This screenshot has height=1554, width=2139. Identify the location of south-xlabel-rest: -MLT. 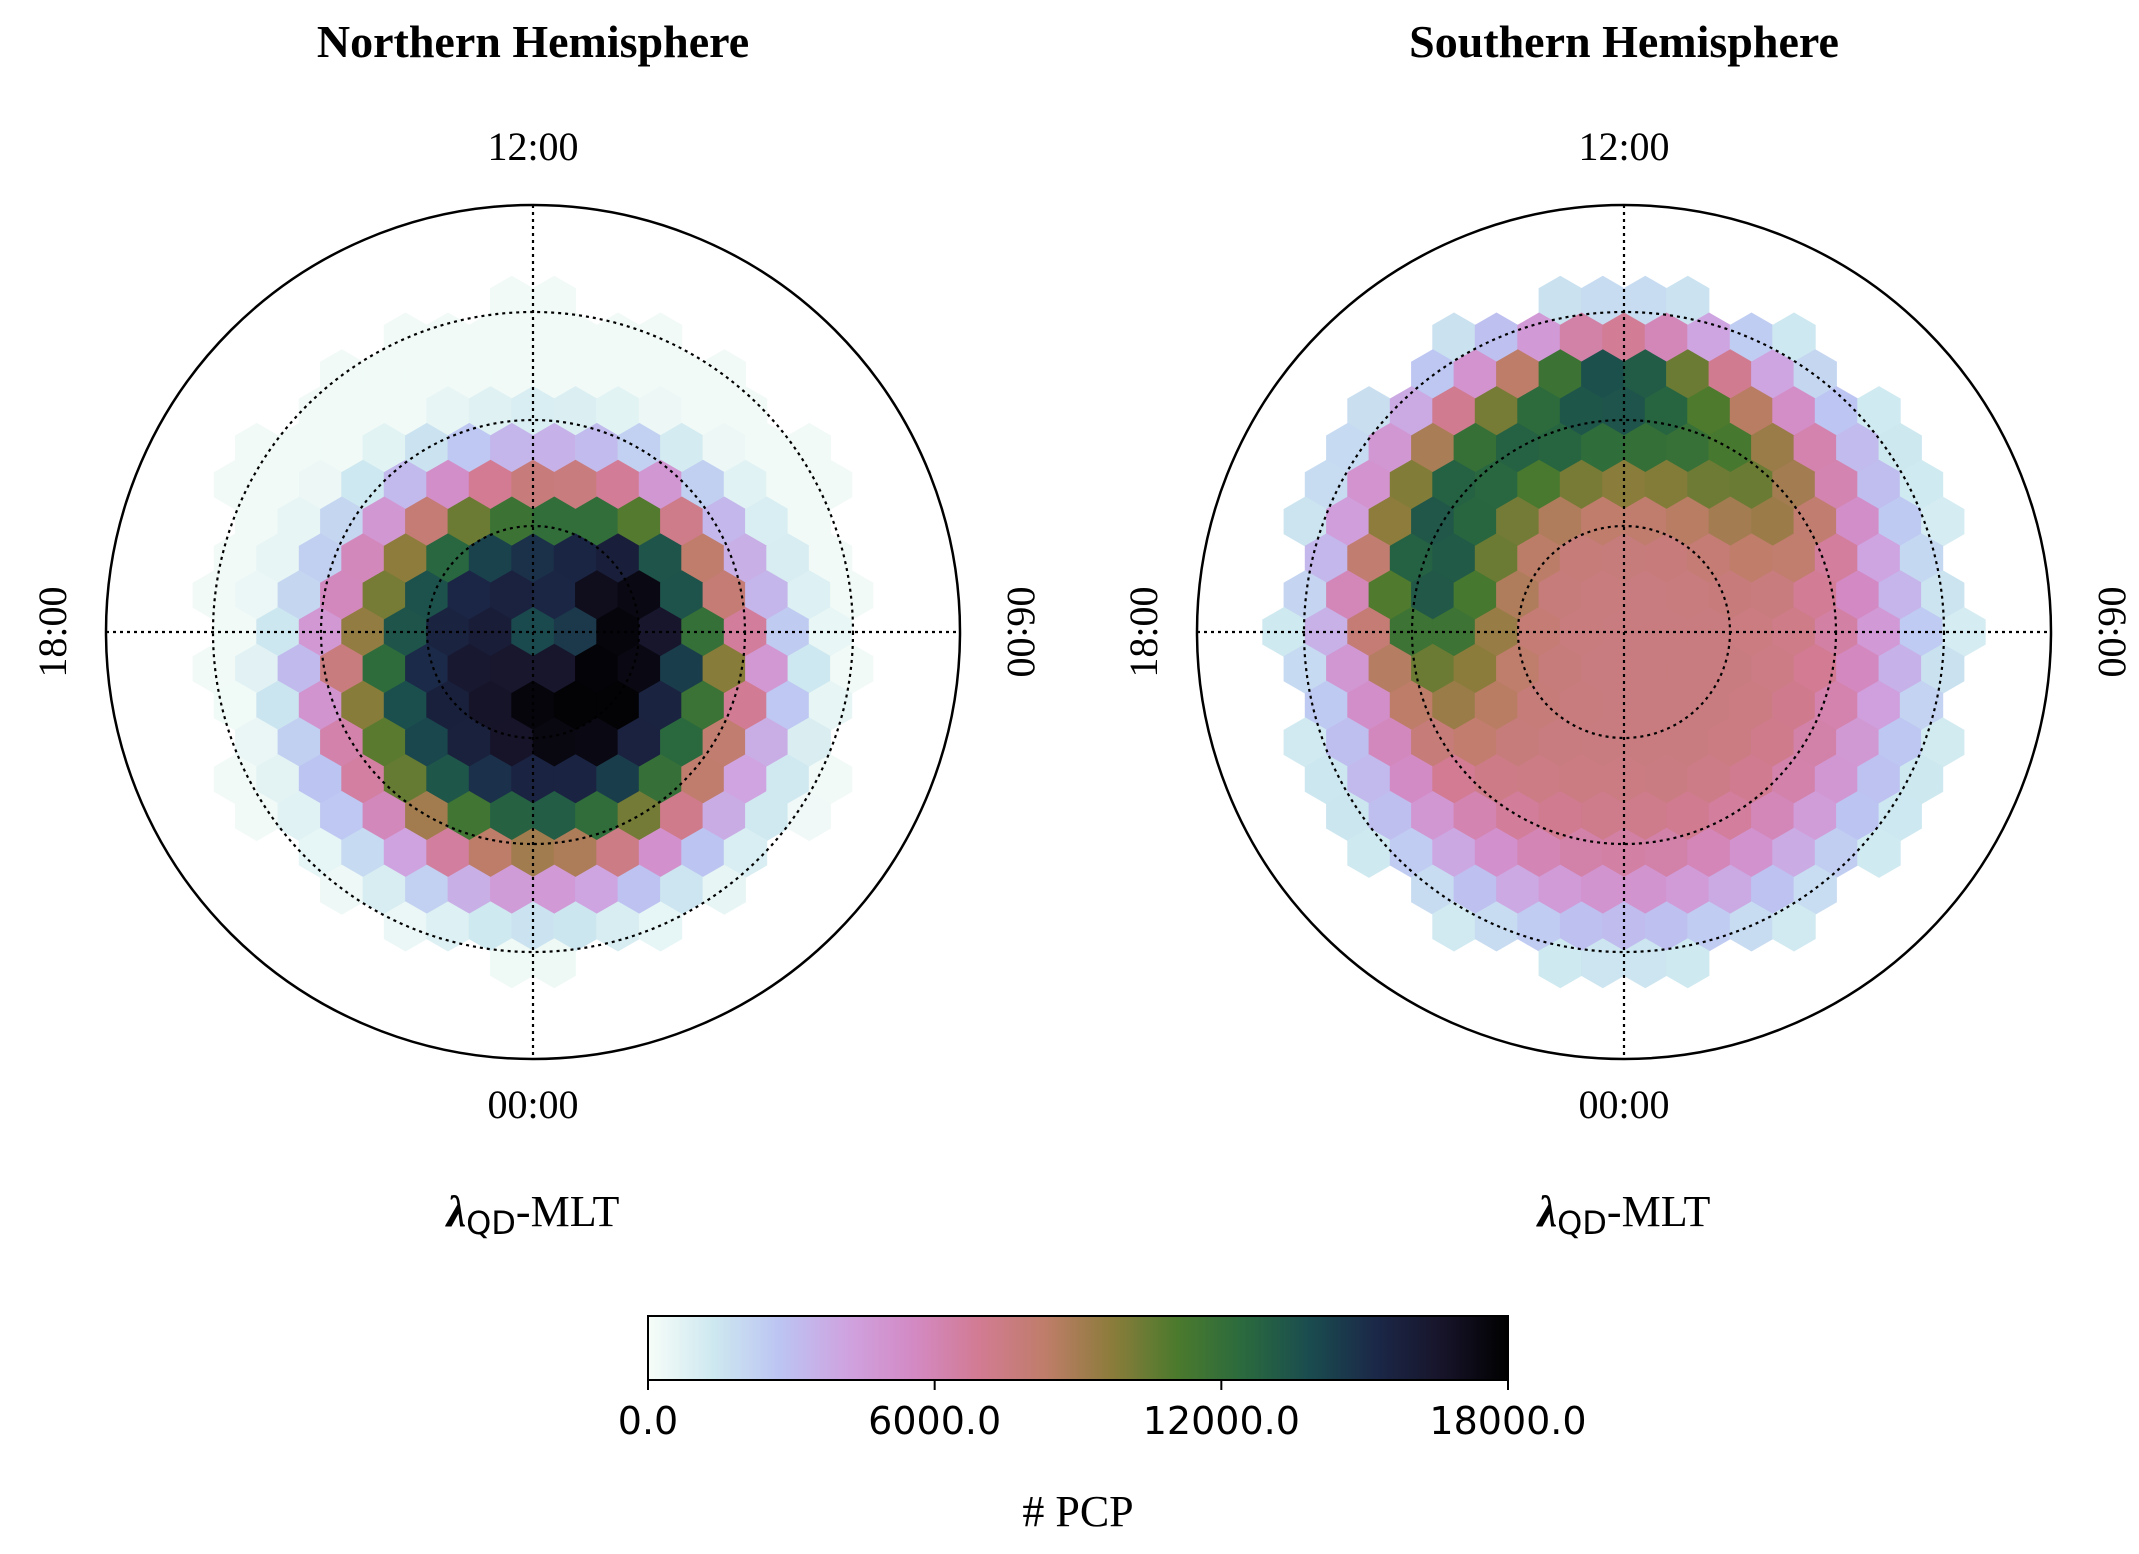
(1659, 1211).